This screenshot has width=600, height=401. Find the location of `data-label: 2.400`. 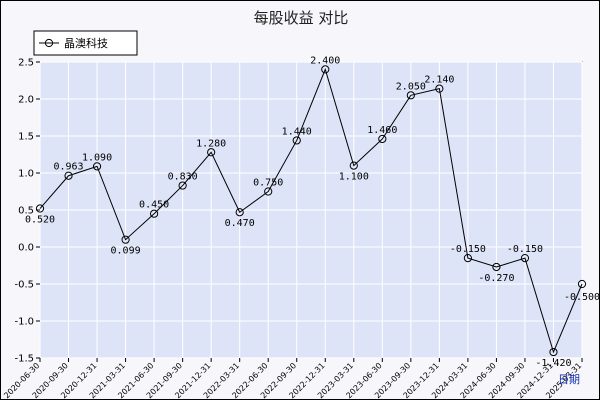

data-label: 2.400 is located at coordinates (325, 60).